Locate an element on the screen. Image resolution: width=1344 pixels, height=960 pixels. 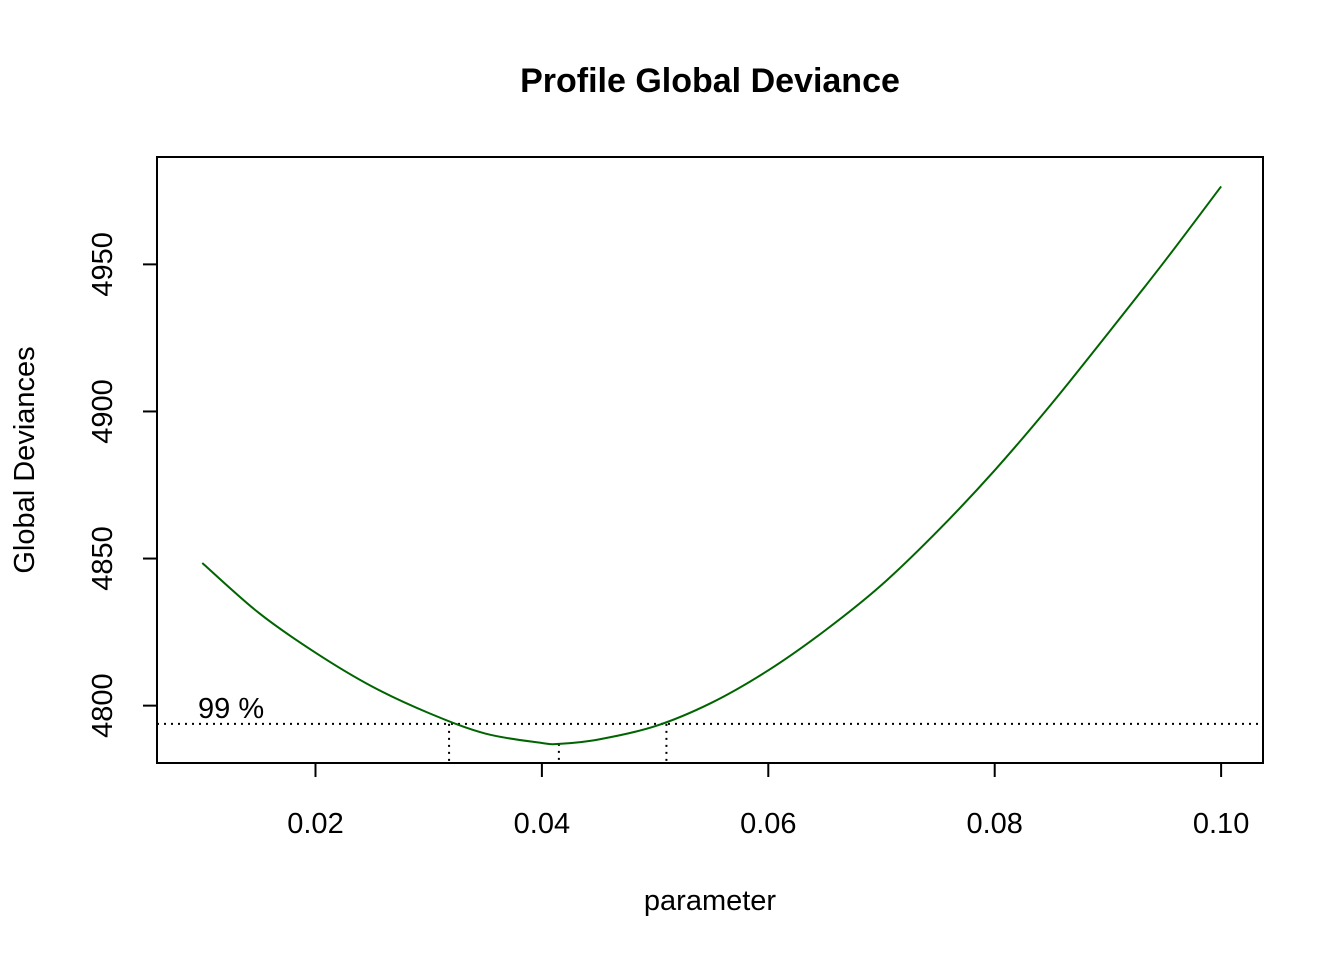
x-tick-label: 0.08 is located at coordinates (994, 824).